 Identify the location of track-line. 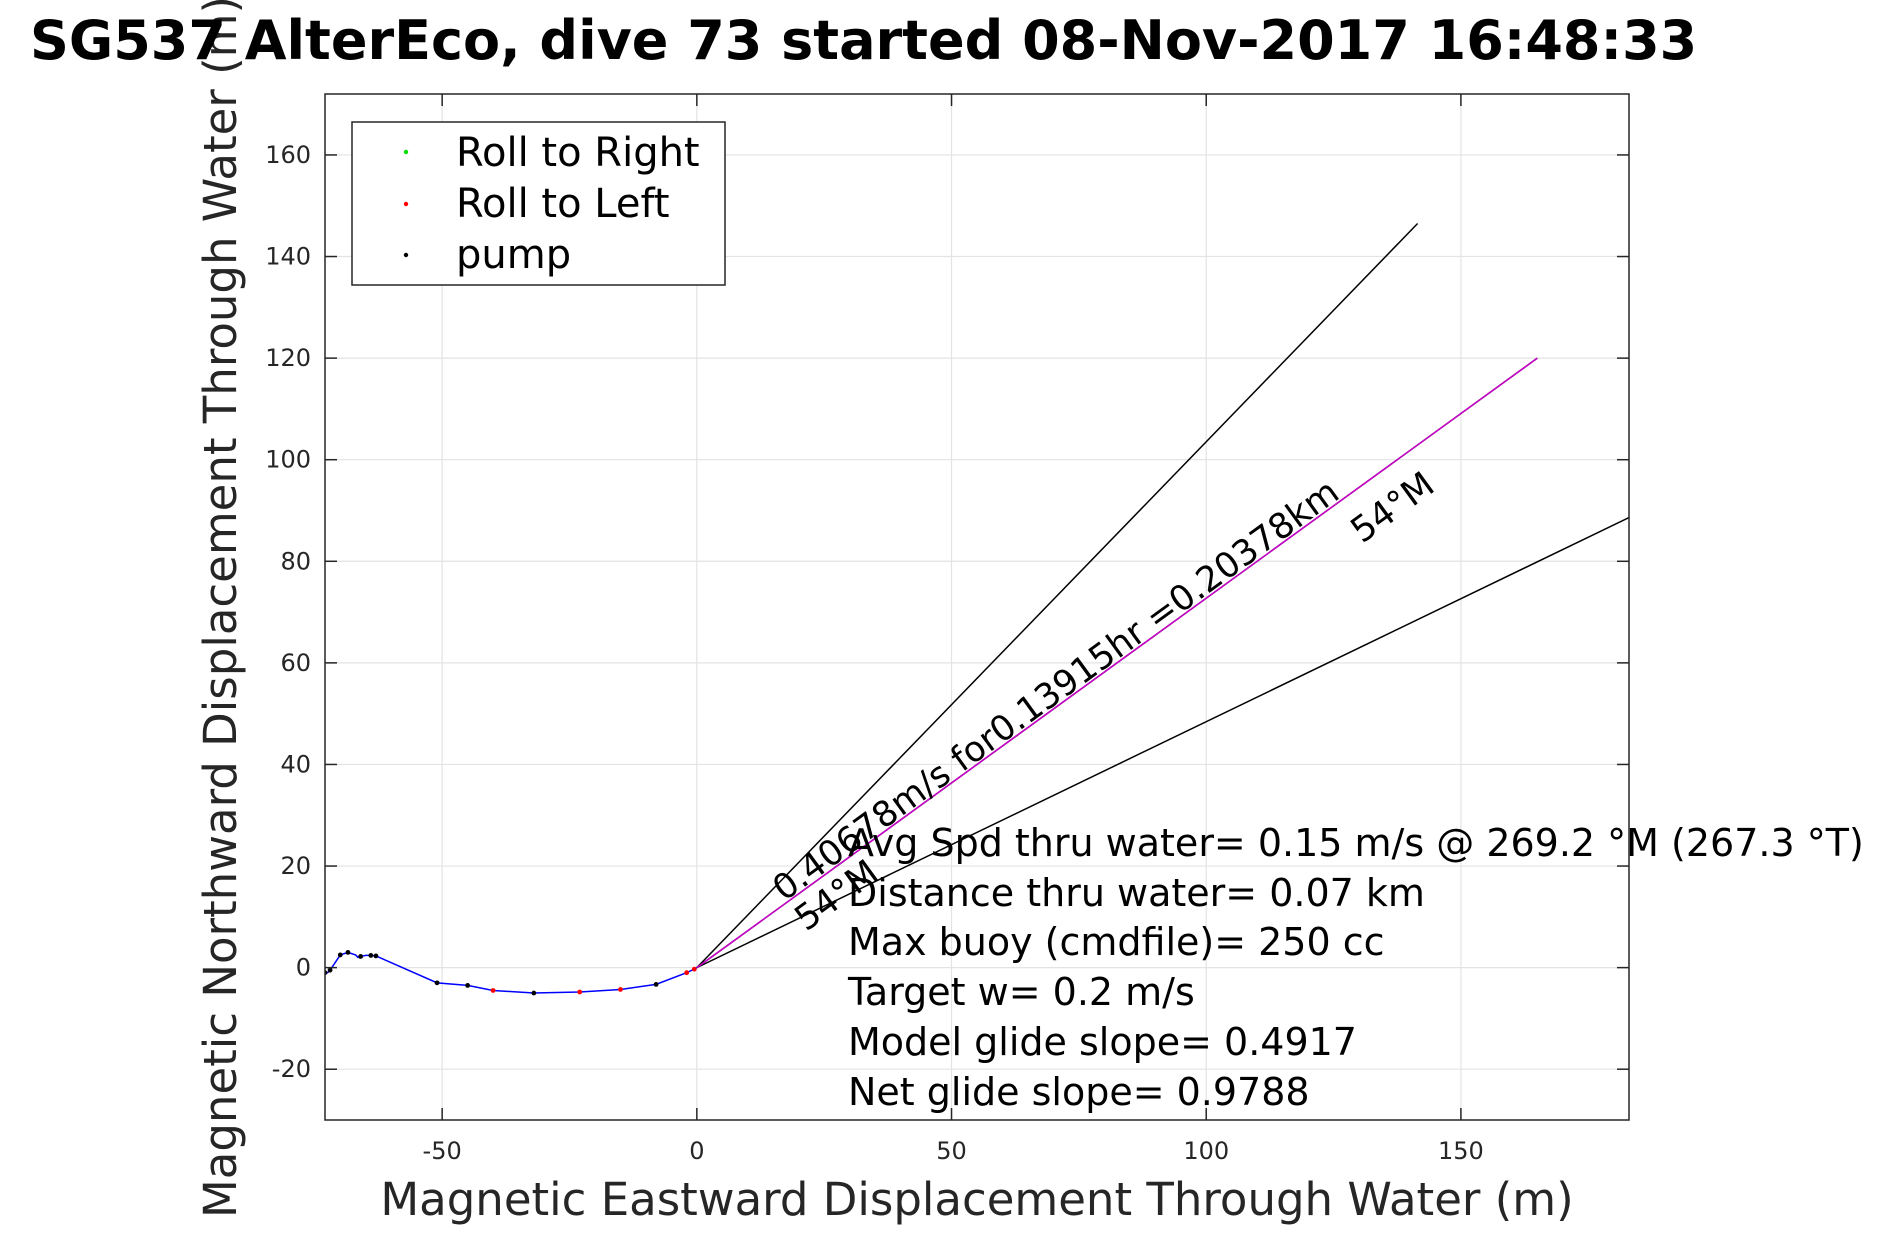
(511, 972).